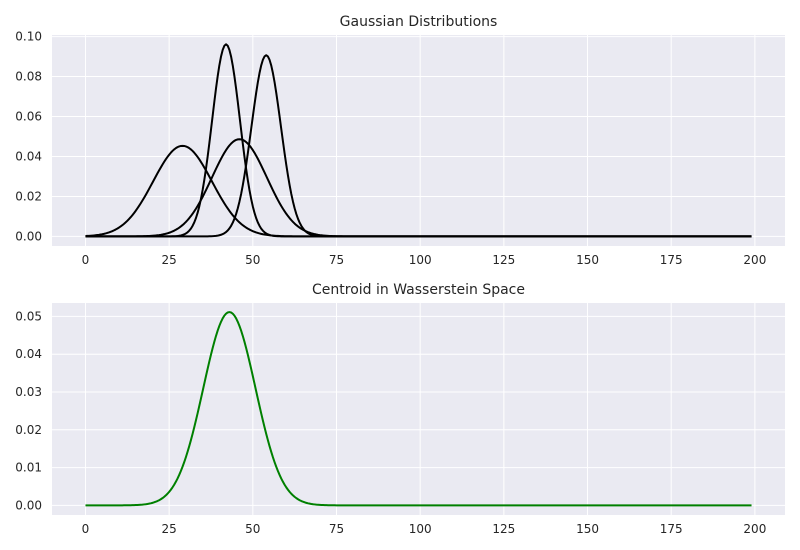 This screenshot has height=550, width=800. Describe the element at coordinates (28, 77) in the screenshot. I see `y-tick-label: 0.08` at that location.